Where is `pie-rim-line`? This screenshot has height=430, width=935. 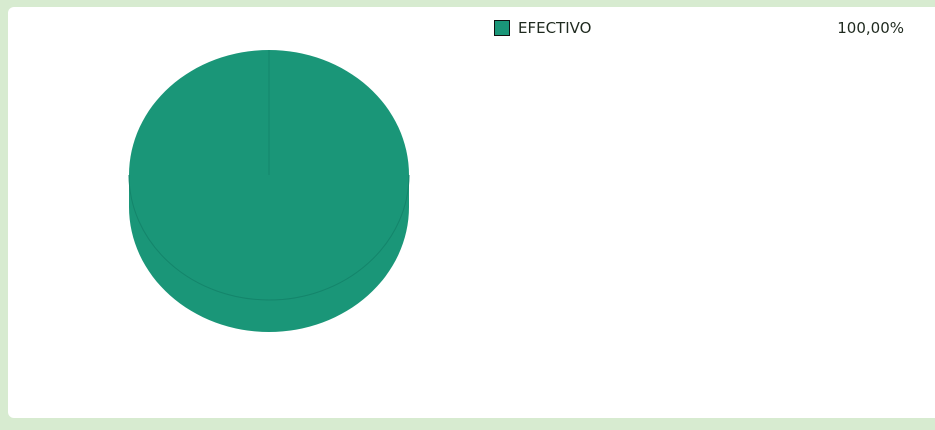
pie-rim-line is located at coordinates (269, 237).